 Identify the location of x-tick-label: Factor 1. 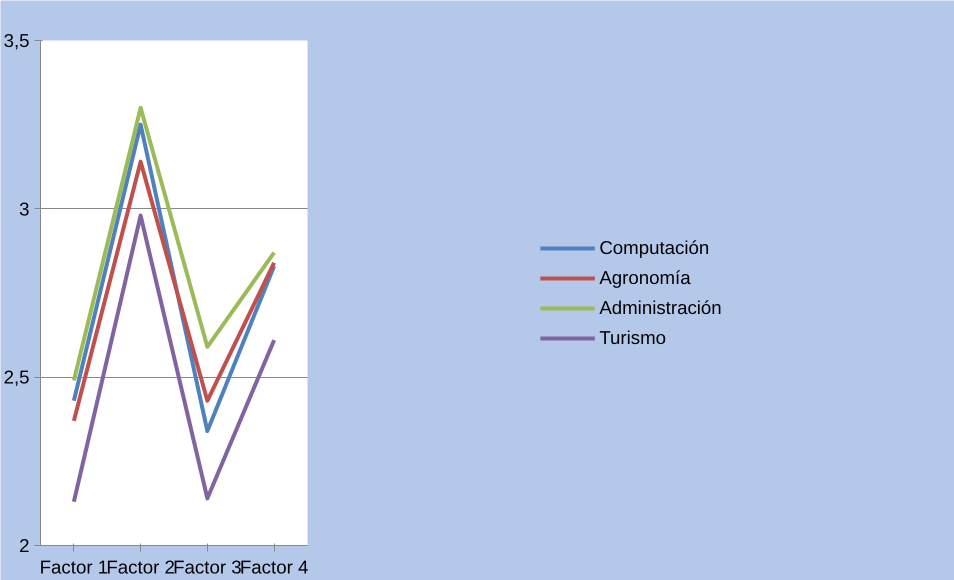
(74, 567).